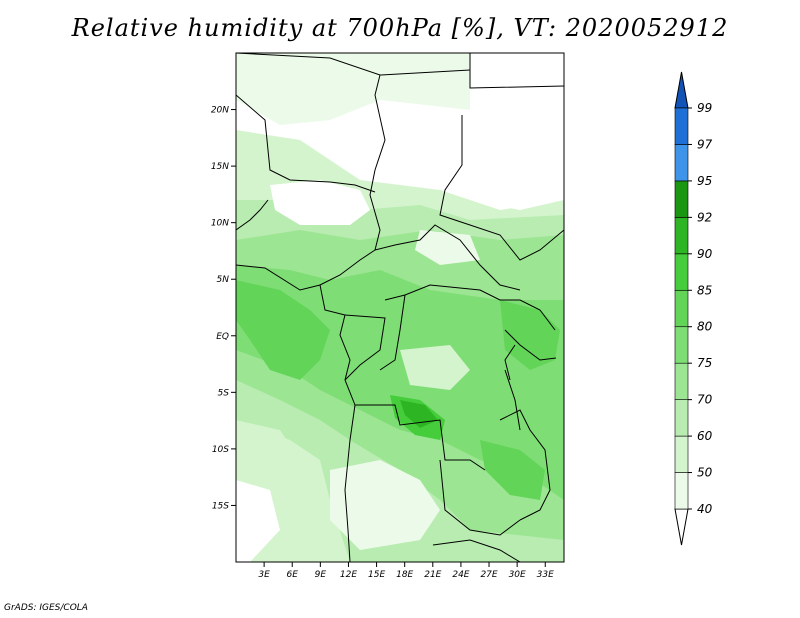 The image size is (800, 618). What do you see at coordinates (46, 608) in the screenshot?
I see `grads-credit: GrADS: IGES/COLA` at bounding box center [46, 608].